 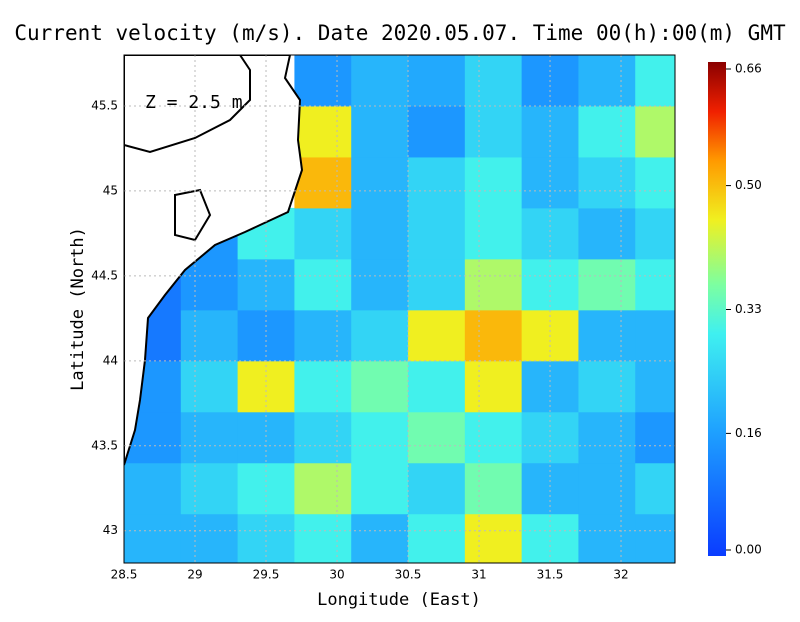 What do you see at coordinates (104, 105) in the screenshot?
I see `y-tick-label: 45.5` at bounding box center [104, 105].